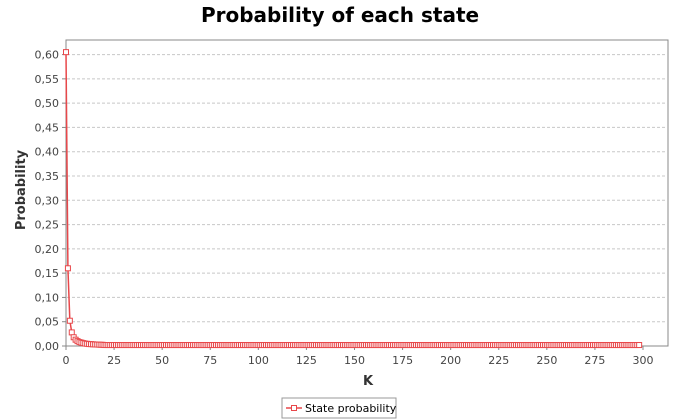  I want to click on legend-label: State probability, so click(351, 408).